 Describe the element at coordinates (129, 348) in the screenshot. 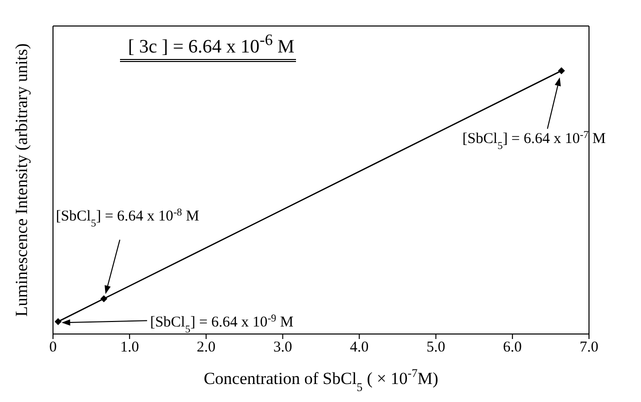

I see `x-tick-label: 1.0` at that location.